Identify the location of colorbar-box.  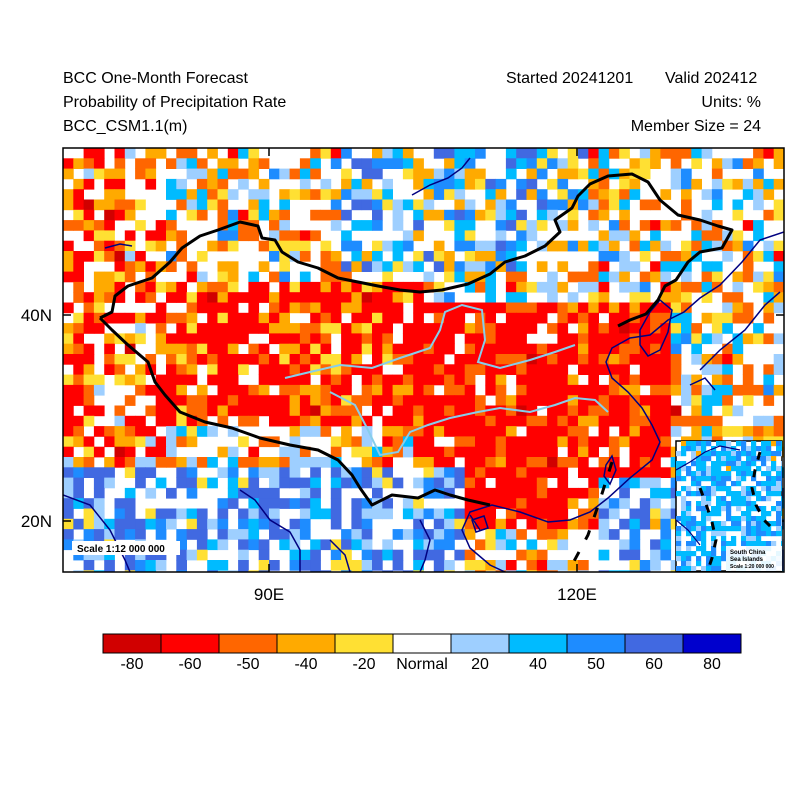
(596, 643).